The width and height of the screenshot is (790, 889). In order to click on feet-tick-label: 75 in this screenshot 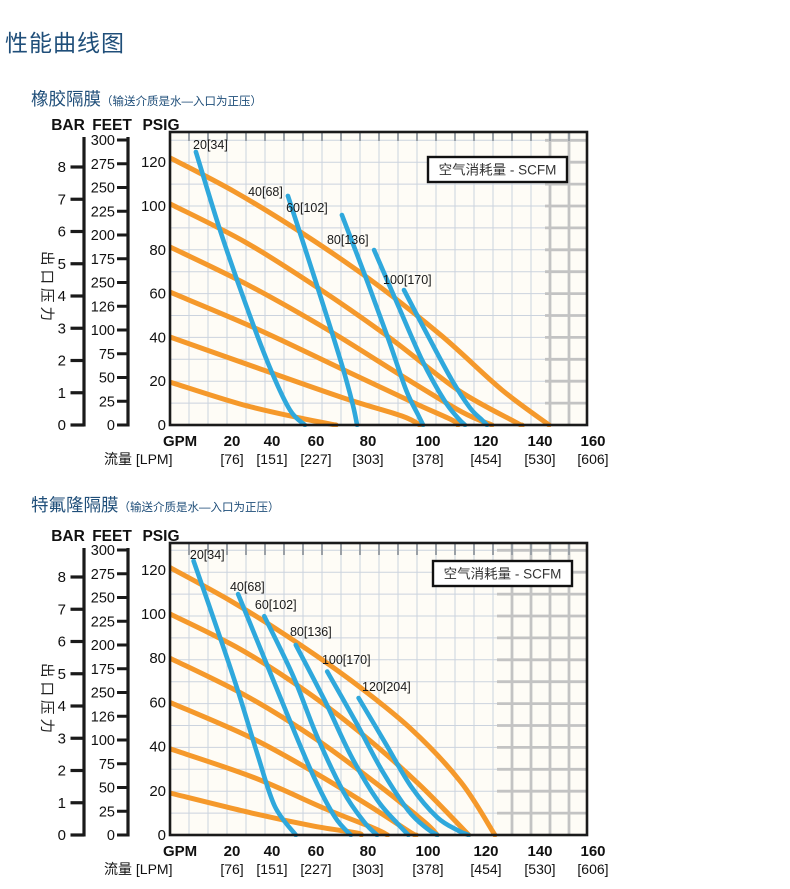, I will do `click(107, 765)`.